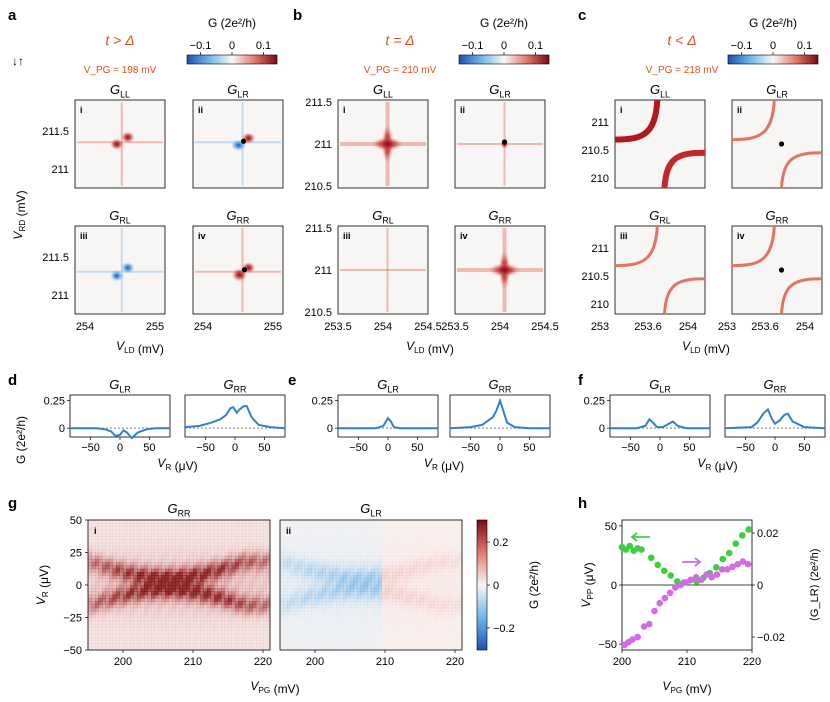 The width and height of the screenshot is (830, 702). I want to click on roman-label: i, so click(81, 110).